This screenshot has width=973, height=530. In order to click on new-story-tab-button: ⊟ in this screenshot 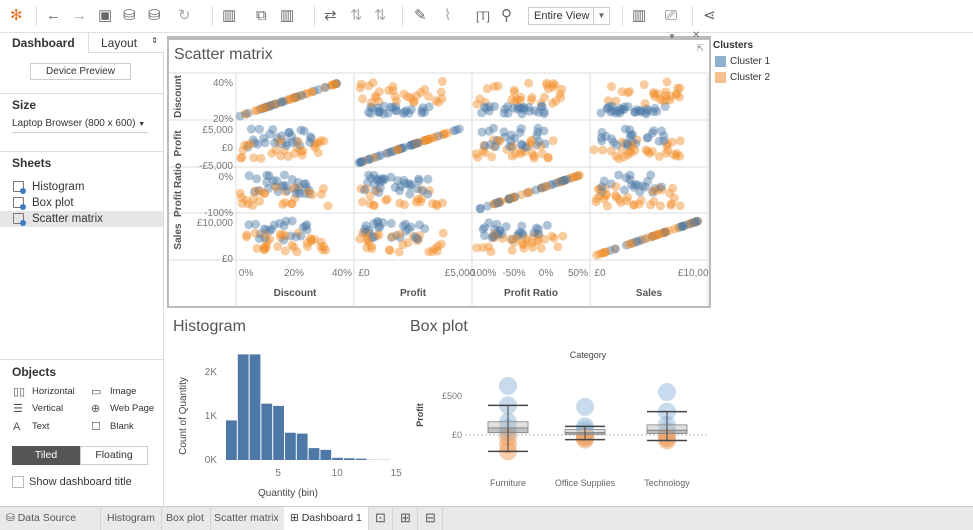, I will do `click(431, 518)`.